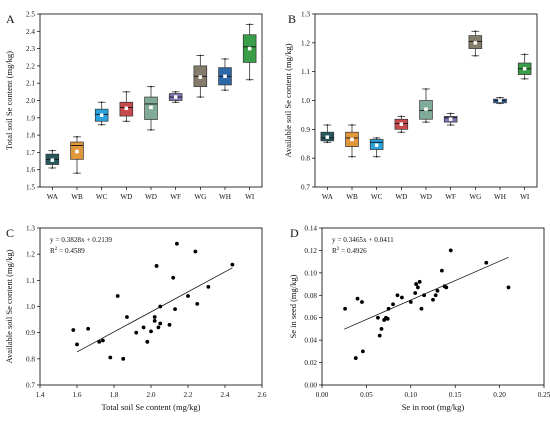 This screenshot has height=436, width=550. I want to click on y-tick-label: 0.06, so click(310, 318).